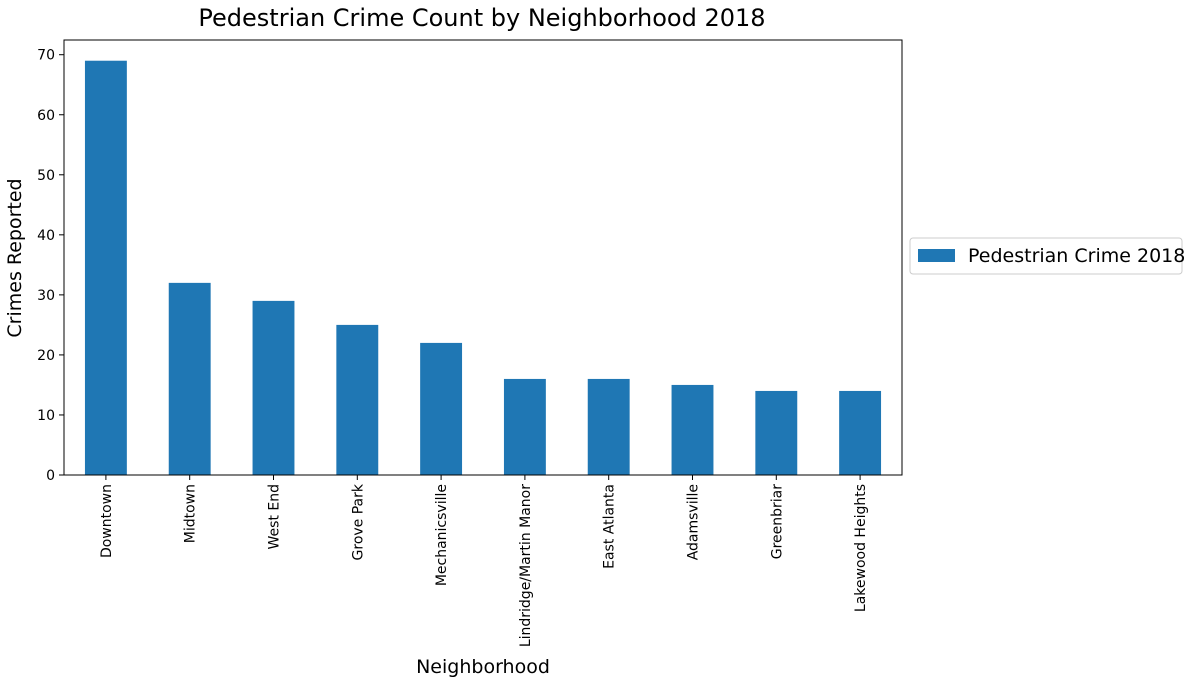  What do you see at coordinates (524, 426) in the screenshot?
I see `bar-lindridge-martin-manor` at bounding box center [524, 426].